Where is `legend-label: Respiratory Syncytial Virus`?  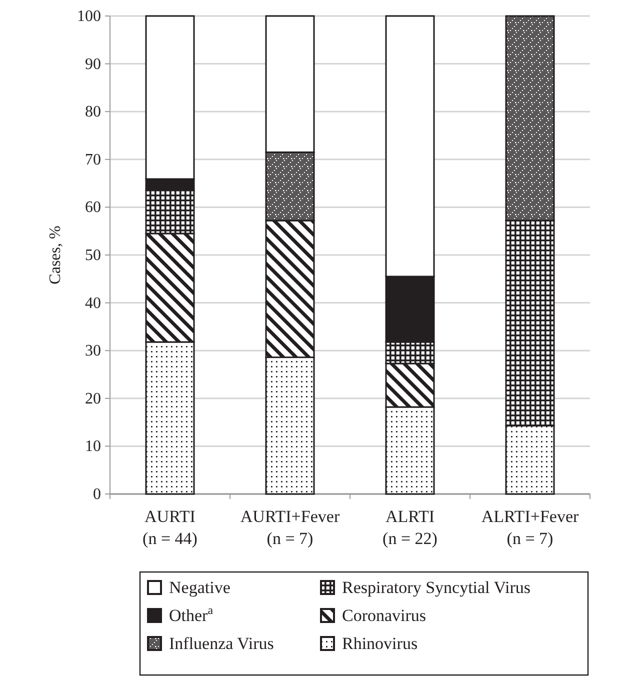
legend-label: Respiratory Syncytial Virus is located at coordinates (436, 587).